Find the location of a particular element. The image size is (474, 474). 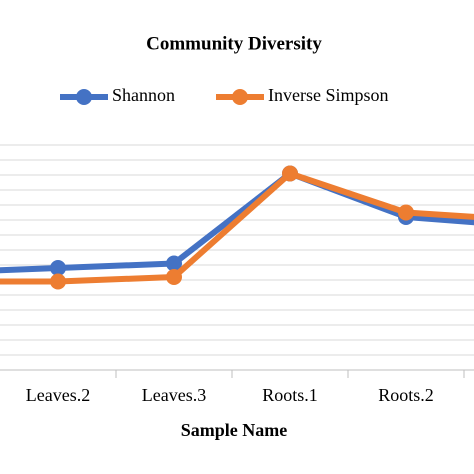

x-axis-title: Sample Name is located at coordinates (234, 430).